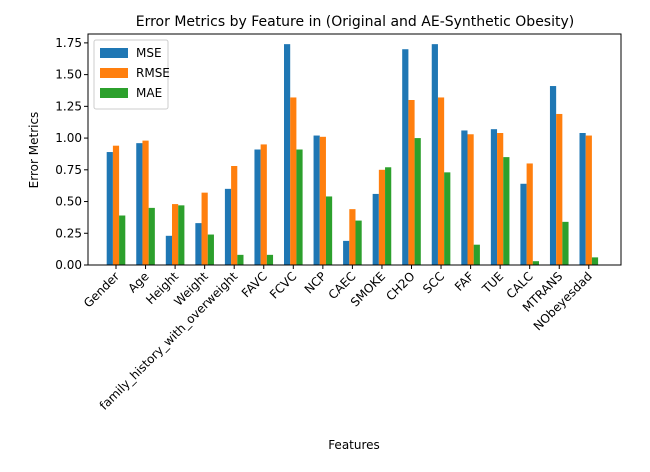 The width and height of the screenshot is (650, 472). Describe the element at coordinates (500, 199) in the screenshot. I see `bar-rmse-tue` at that location.